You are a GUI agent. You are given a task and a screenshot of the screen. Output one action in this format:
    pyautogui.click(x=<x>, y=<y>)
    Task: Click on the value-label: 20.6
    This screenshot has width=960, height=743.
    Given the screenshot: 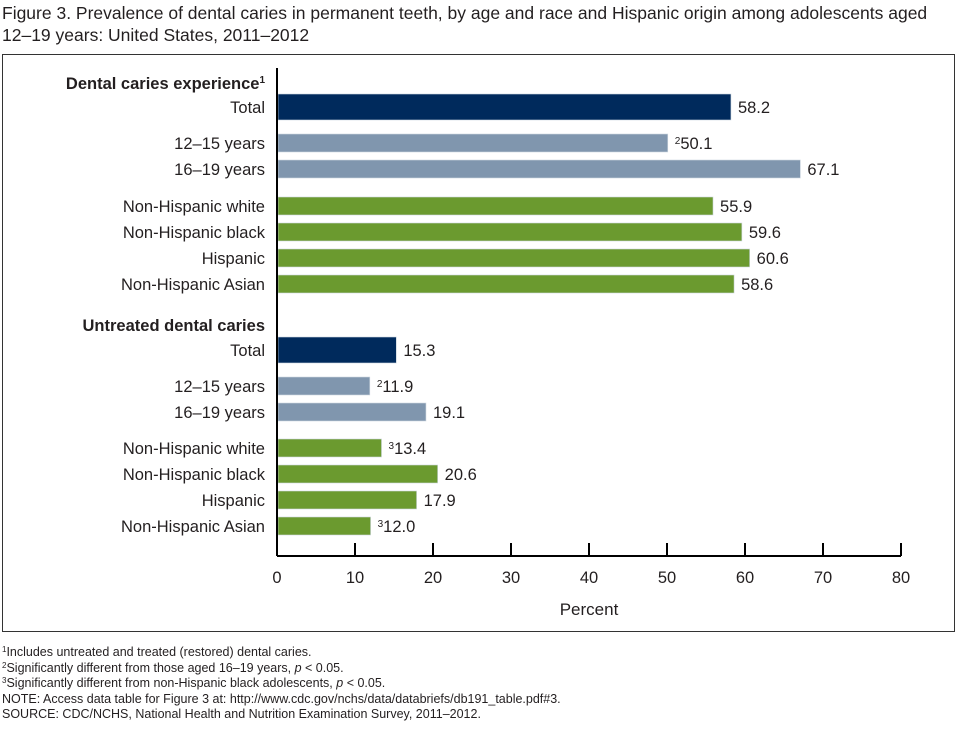 What is the action you would take?
    pyautogui.click(x=461, y=475)
    